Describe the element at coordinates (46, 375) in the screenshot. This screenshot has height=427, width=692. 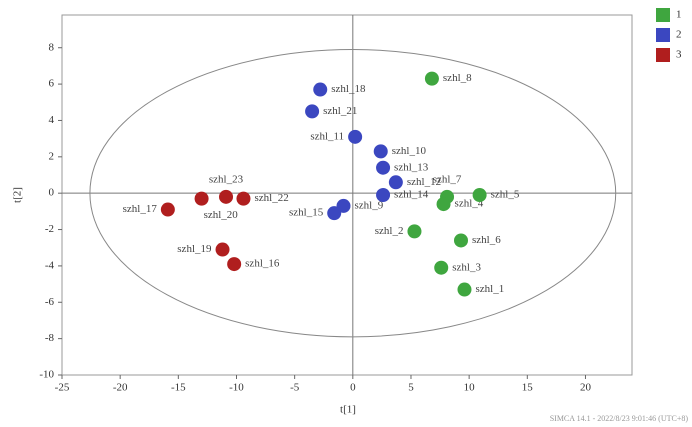
I see `y-tick-label: -10` at that location.